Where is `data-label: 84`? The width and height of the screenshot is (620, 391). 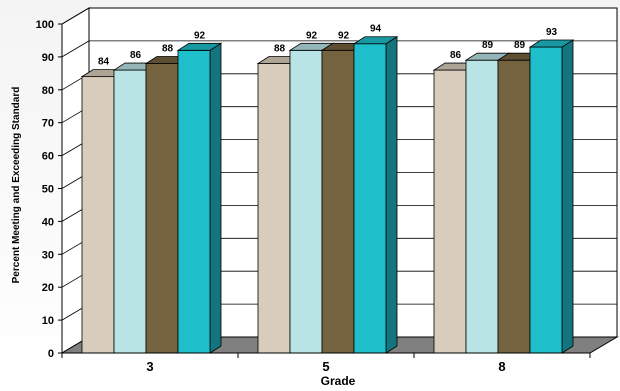
data-label: 84 is located at coordinates (104, 62).